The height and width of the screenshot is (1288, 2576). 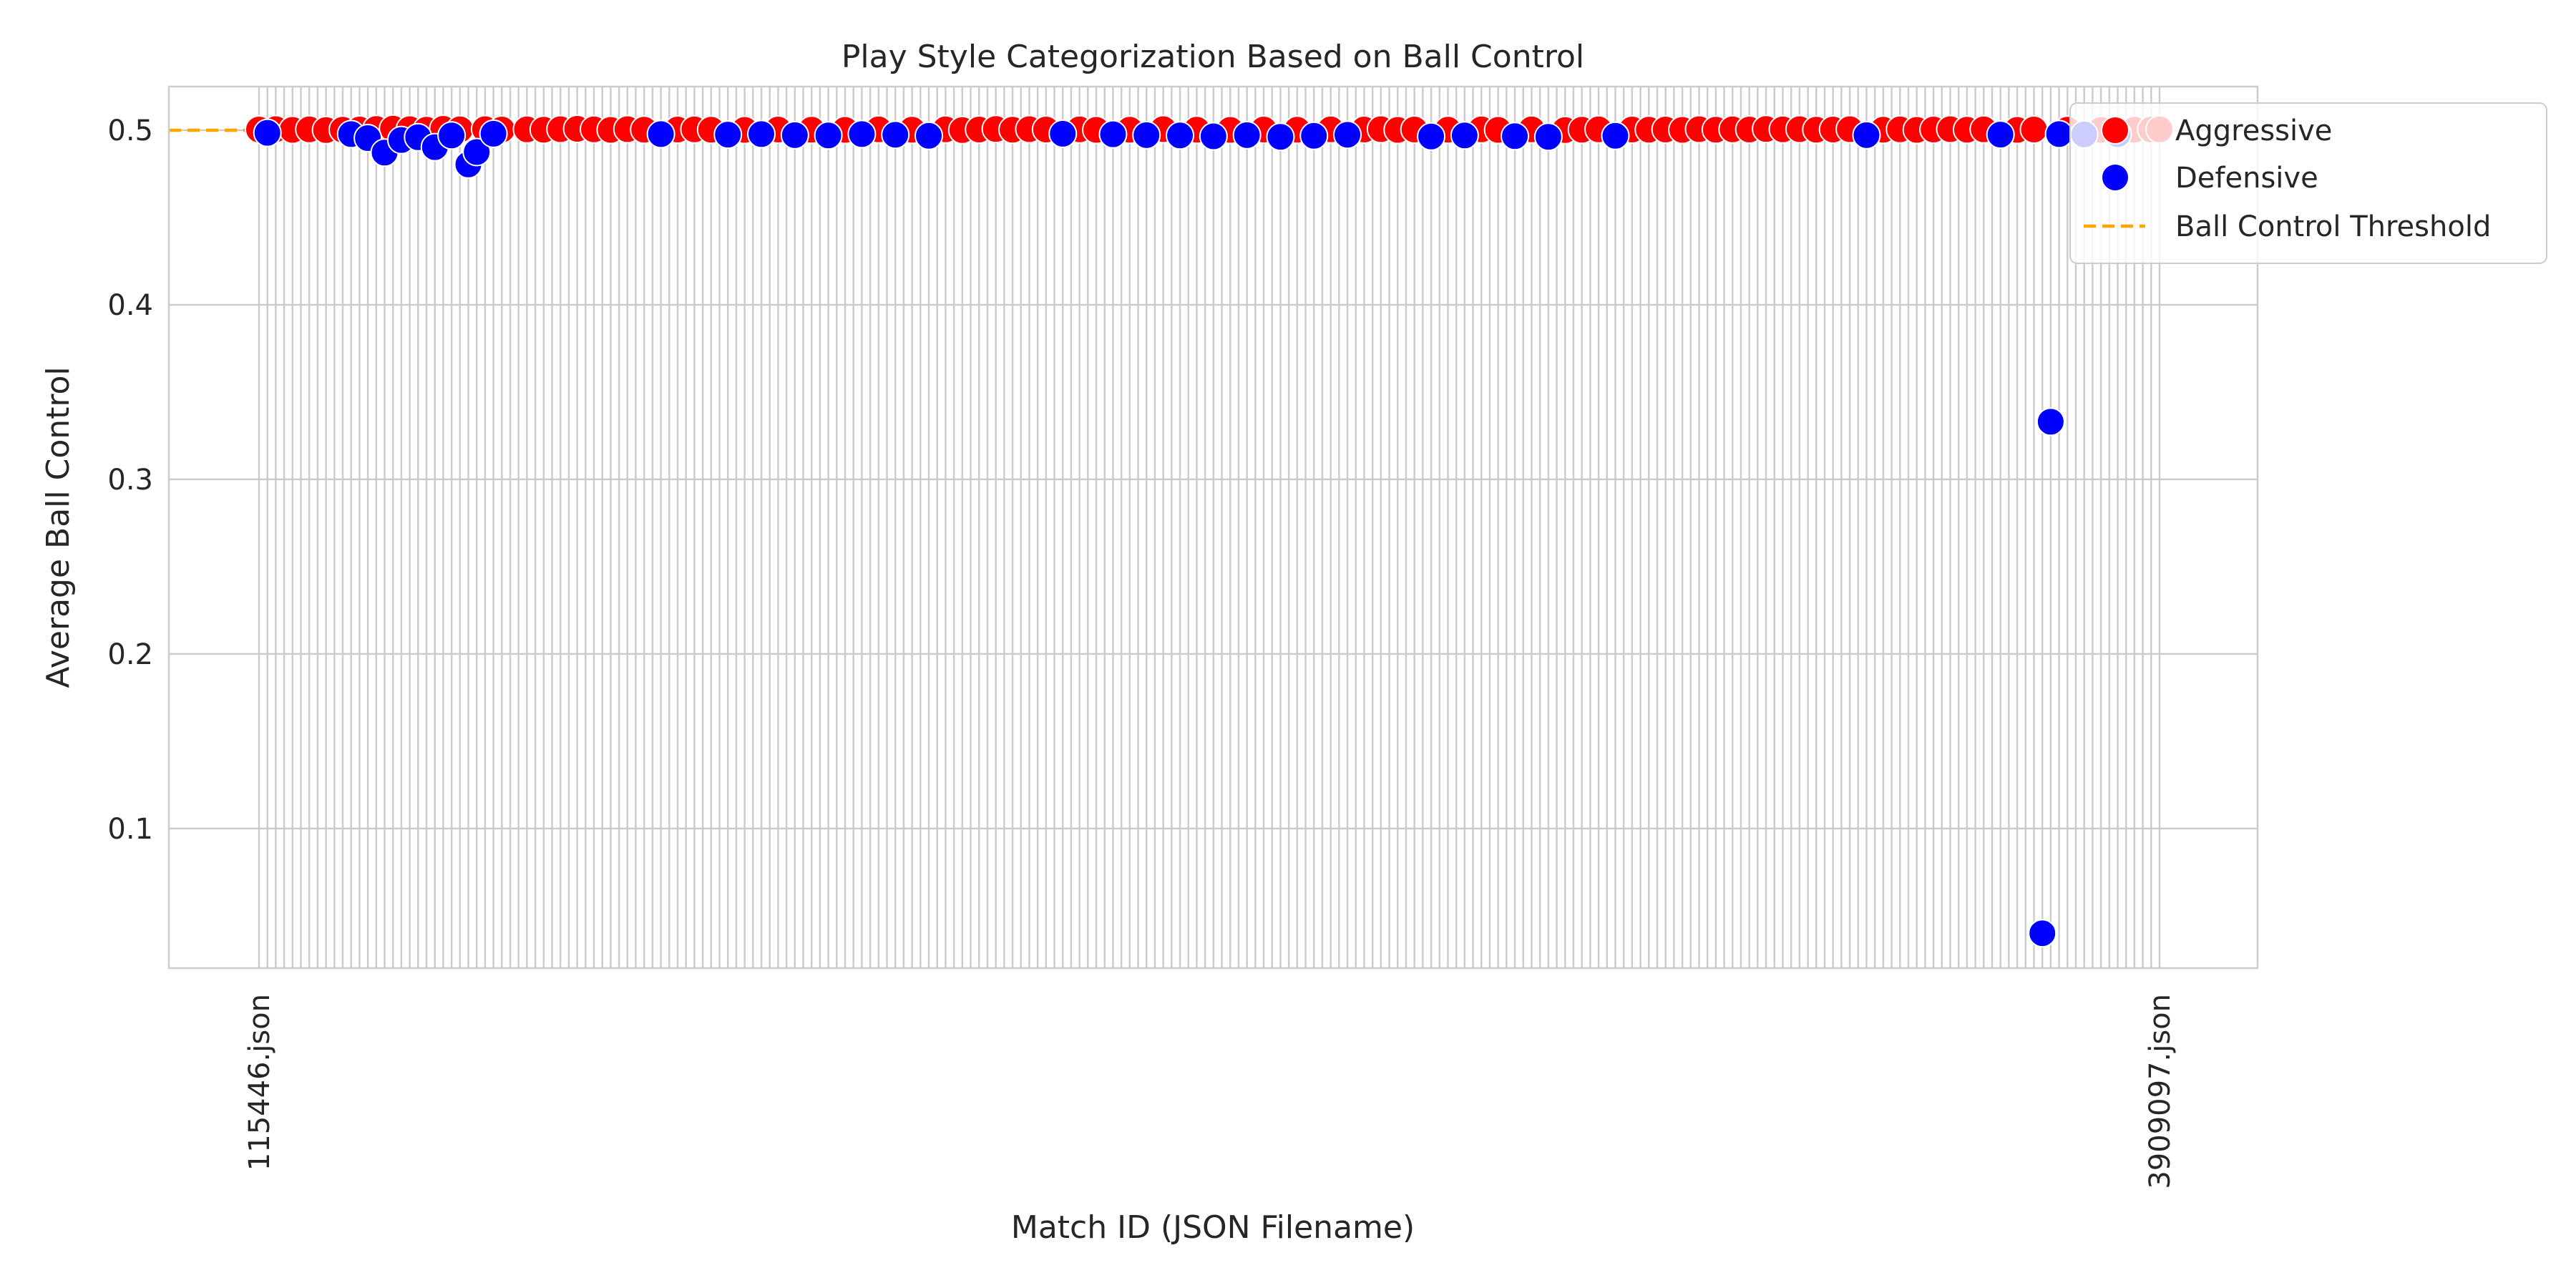 What do you see at coordinates (1210, 1091) in the screenshot?
I see `x-tick-labels: 115446.json 3909097.json` at bounding box center [1210, 1091].